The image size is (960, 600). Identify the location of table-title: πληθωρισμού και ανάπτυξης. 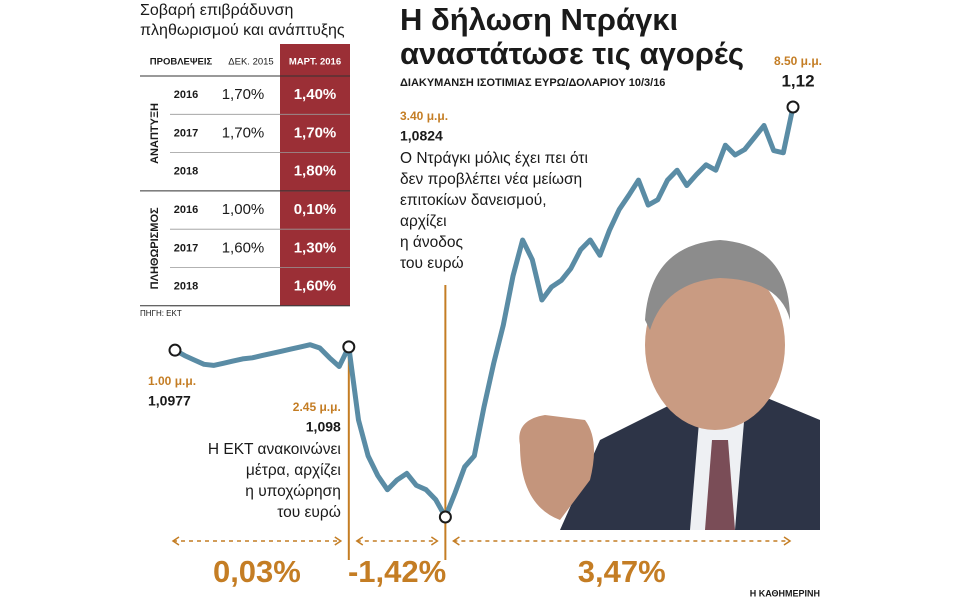
(242, 30).